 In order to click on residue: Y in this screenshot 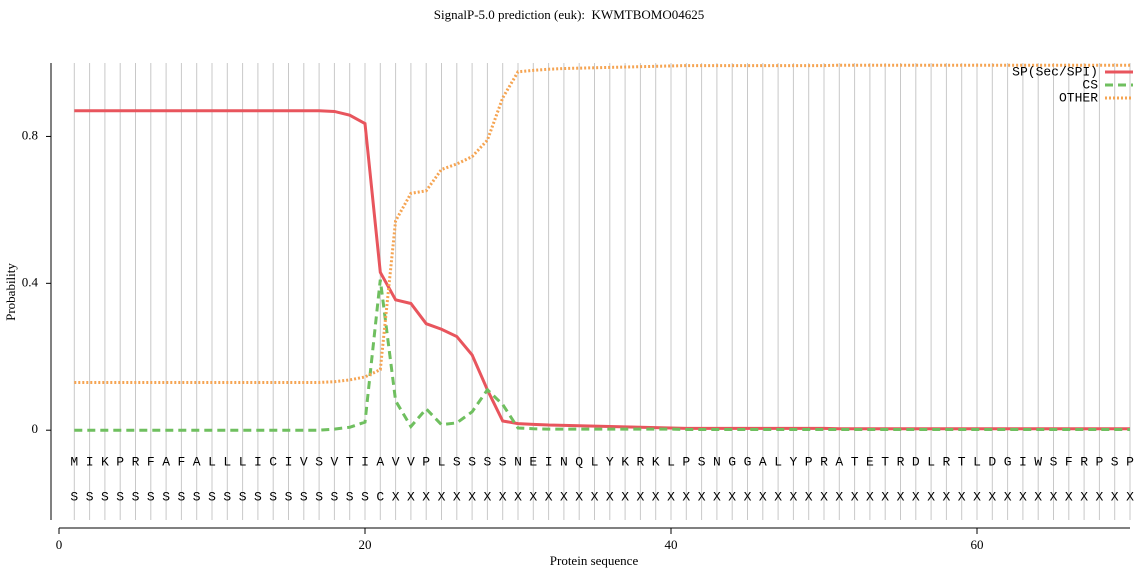, I will do `click(793, 461)`.